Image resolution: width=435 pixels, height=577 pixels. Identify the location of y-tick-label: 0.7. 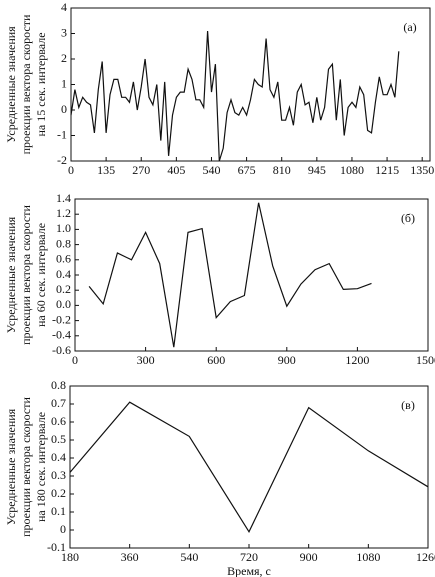
(58, 403).